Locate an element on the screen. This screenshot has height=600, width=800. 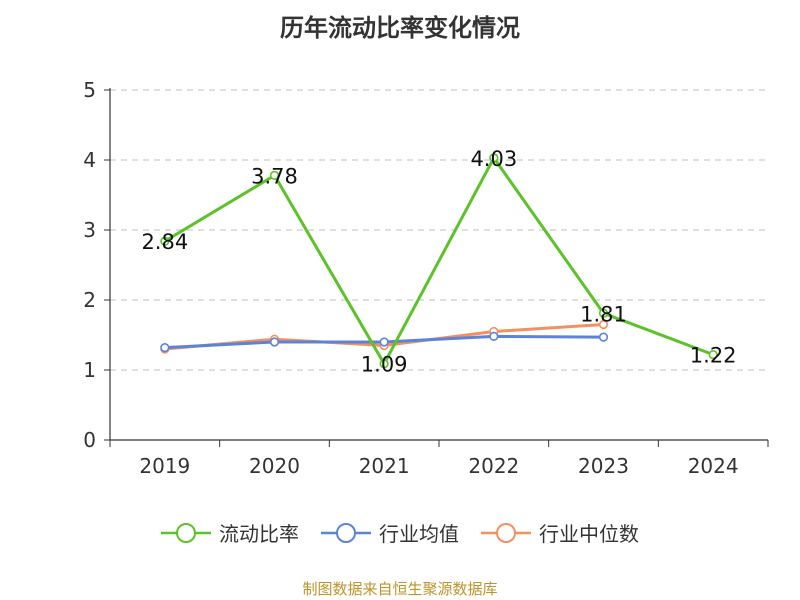
legend-item: 行业中位数 is located at coordinates (560, 532).